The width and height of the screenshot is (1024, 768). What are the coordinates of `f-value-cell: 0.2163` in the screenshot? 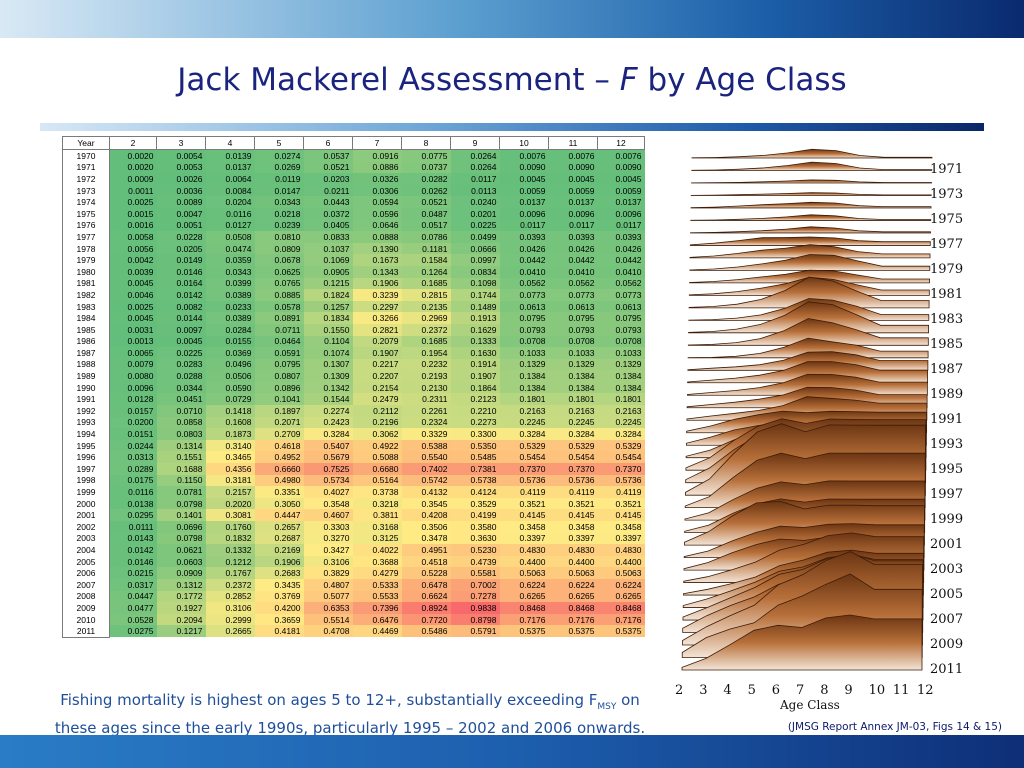 It's located at (524, 411).